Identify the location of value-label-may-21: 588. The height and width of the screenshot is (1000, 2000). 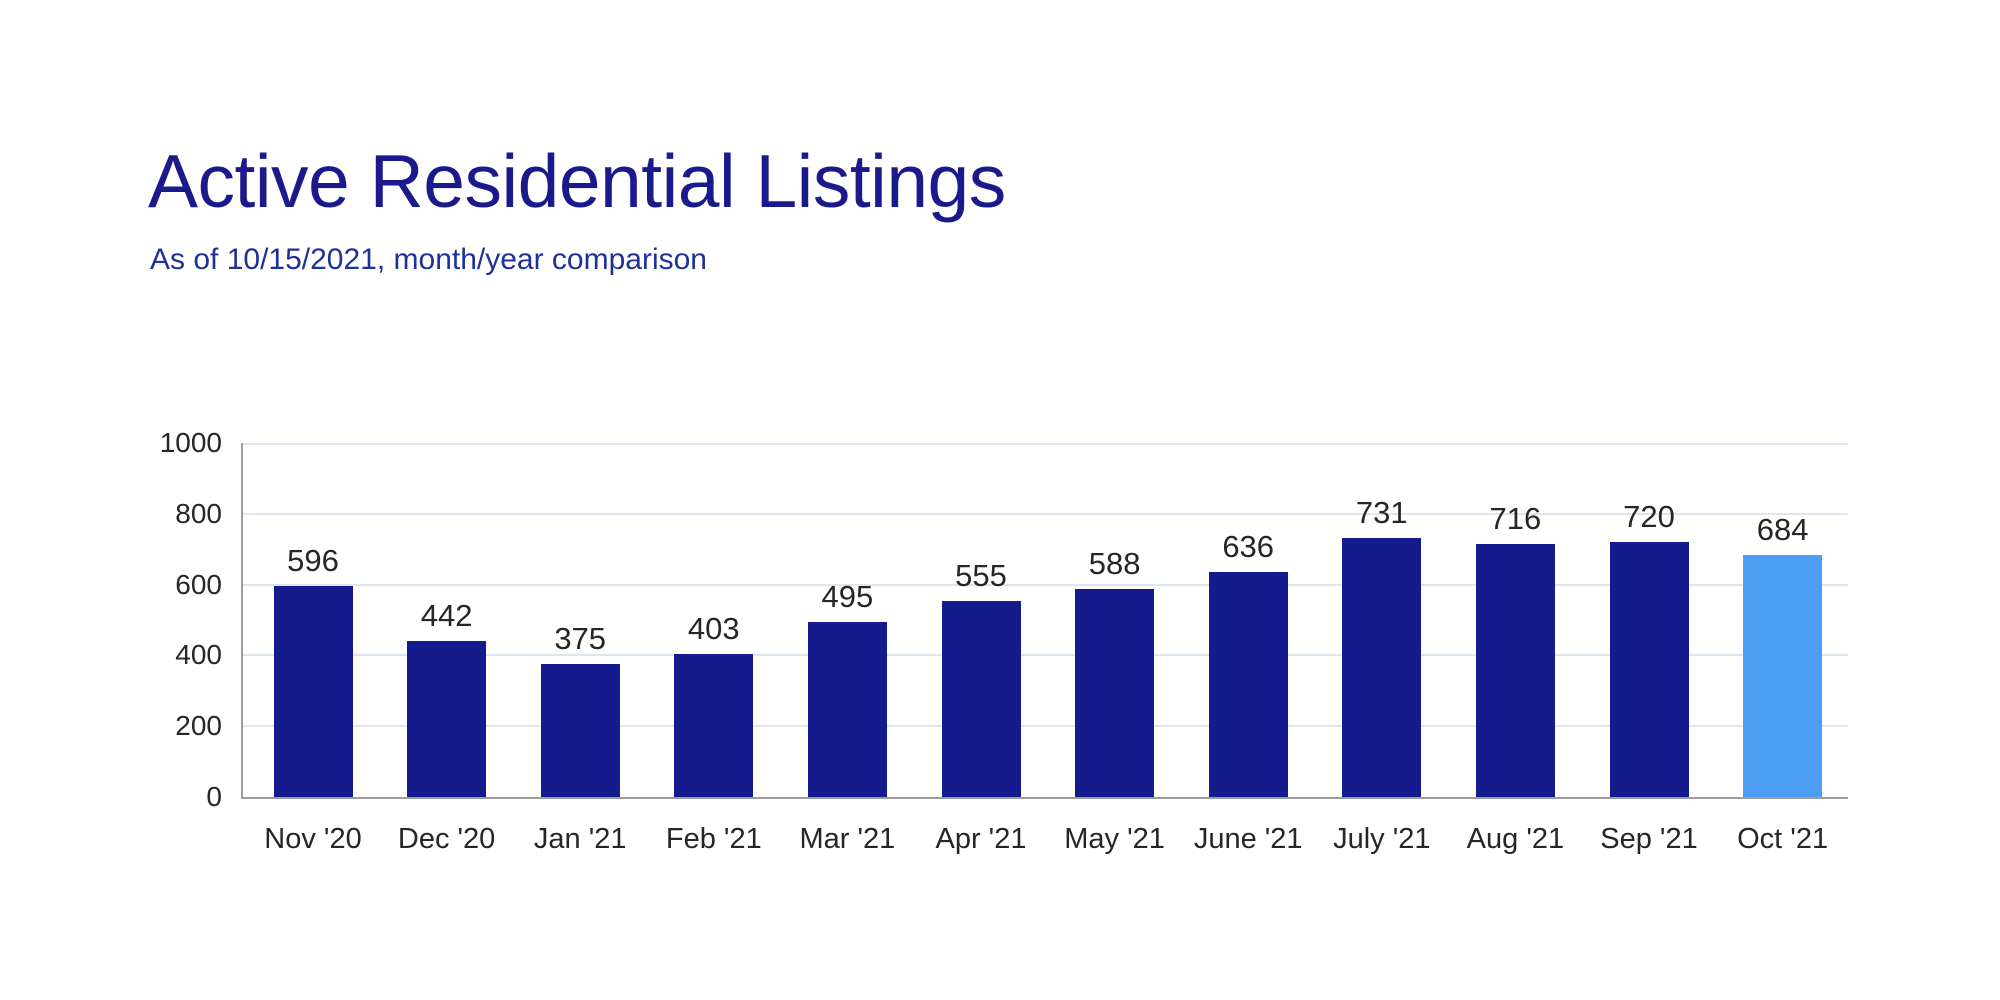
(1114, 563).